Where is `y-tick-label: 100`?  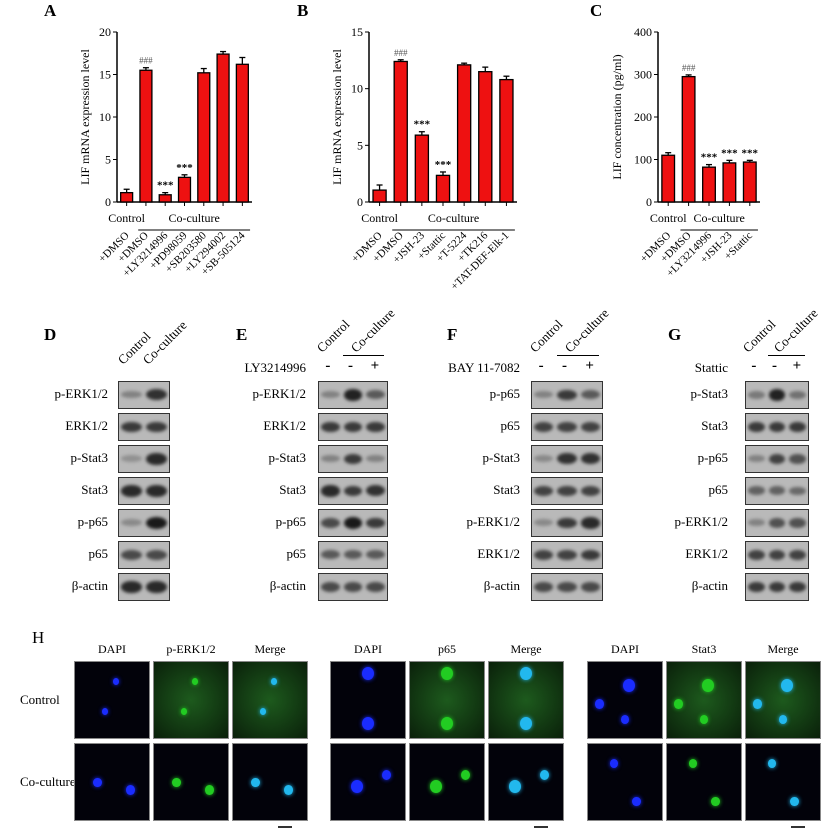
y-tick-label: 100 is located at coordinates (643, 160).